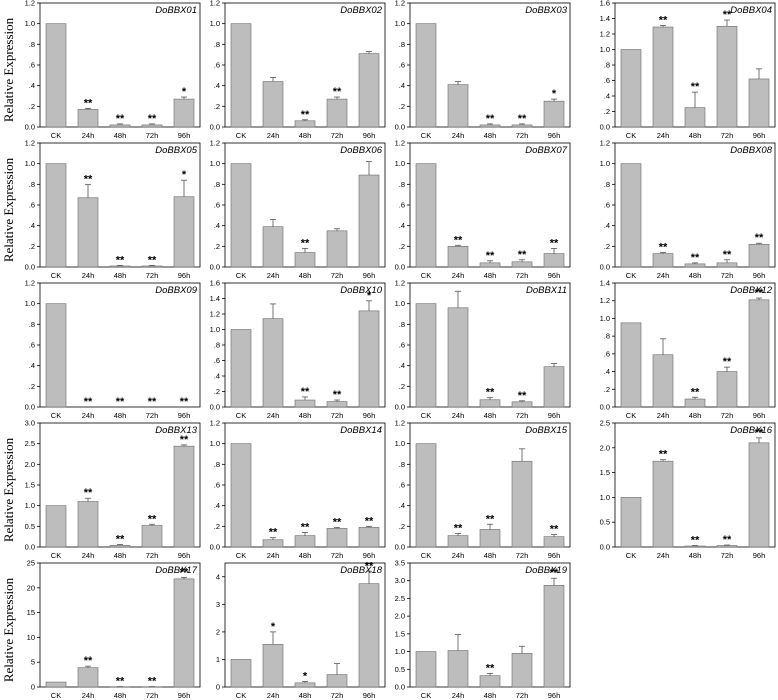  What do you see at coordinates (218, 687) in the screenshot?
I see `y-tick-label: 0` at bounding box center [218, 687].